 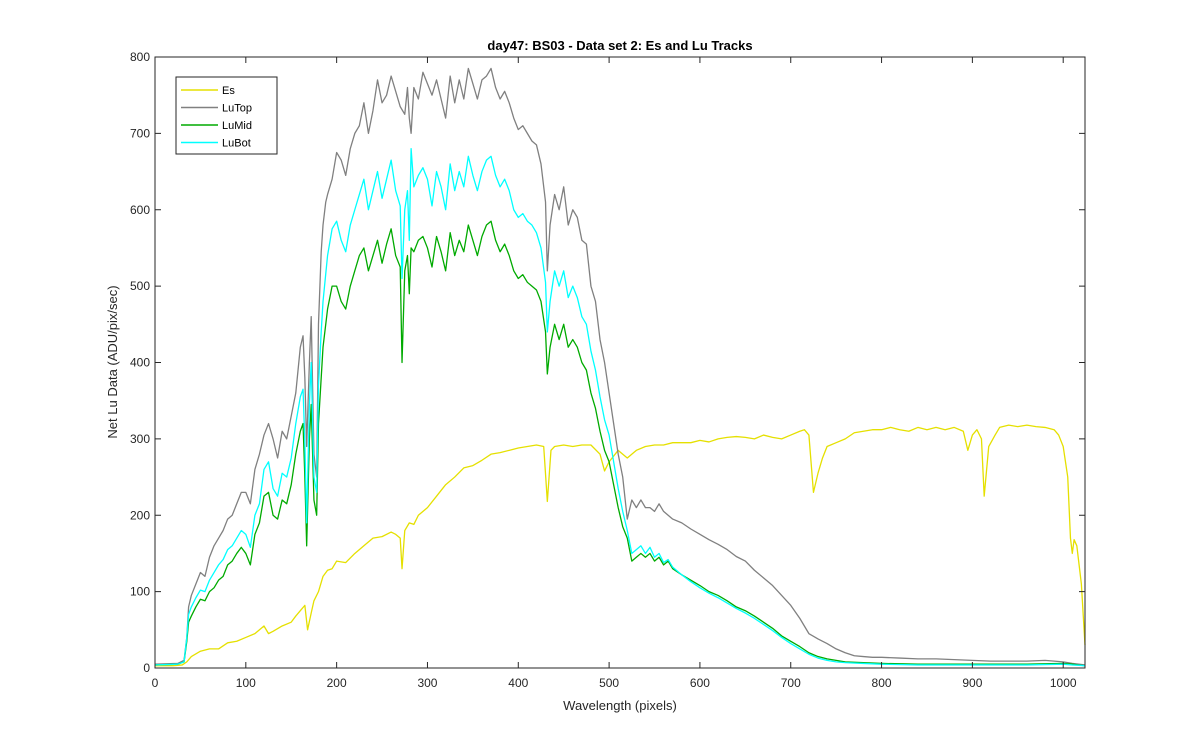 What do you see at coordinates (140, 57) in the screenshot?
I see `y-tick-label: 800` at bounding box center [140, 57].